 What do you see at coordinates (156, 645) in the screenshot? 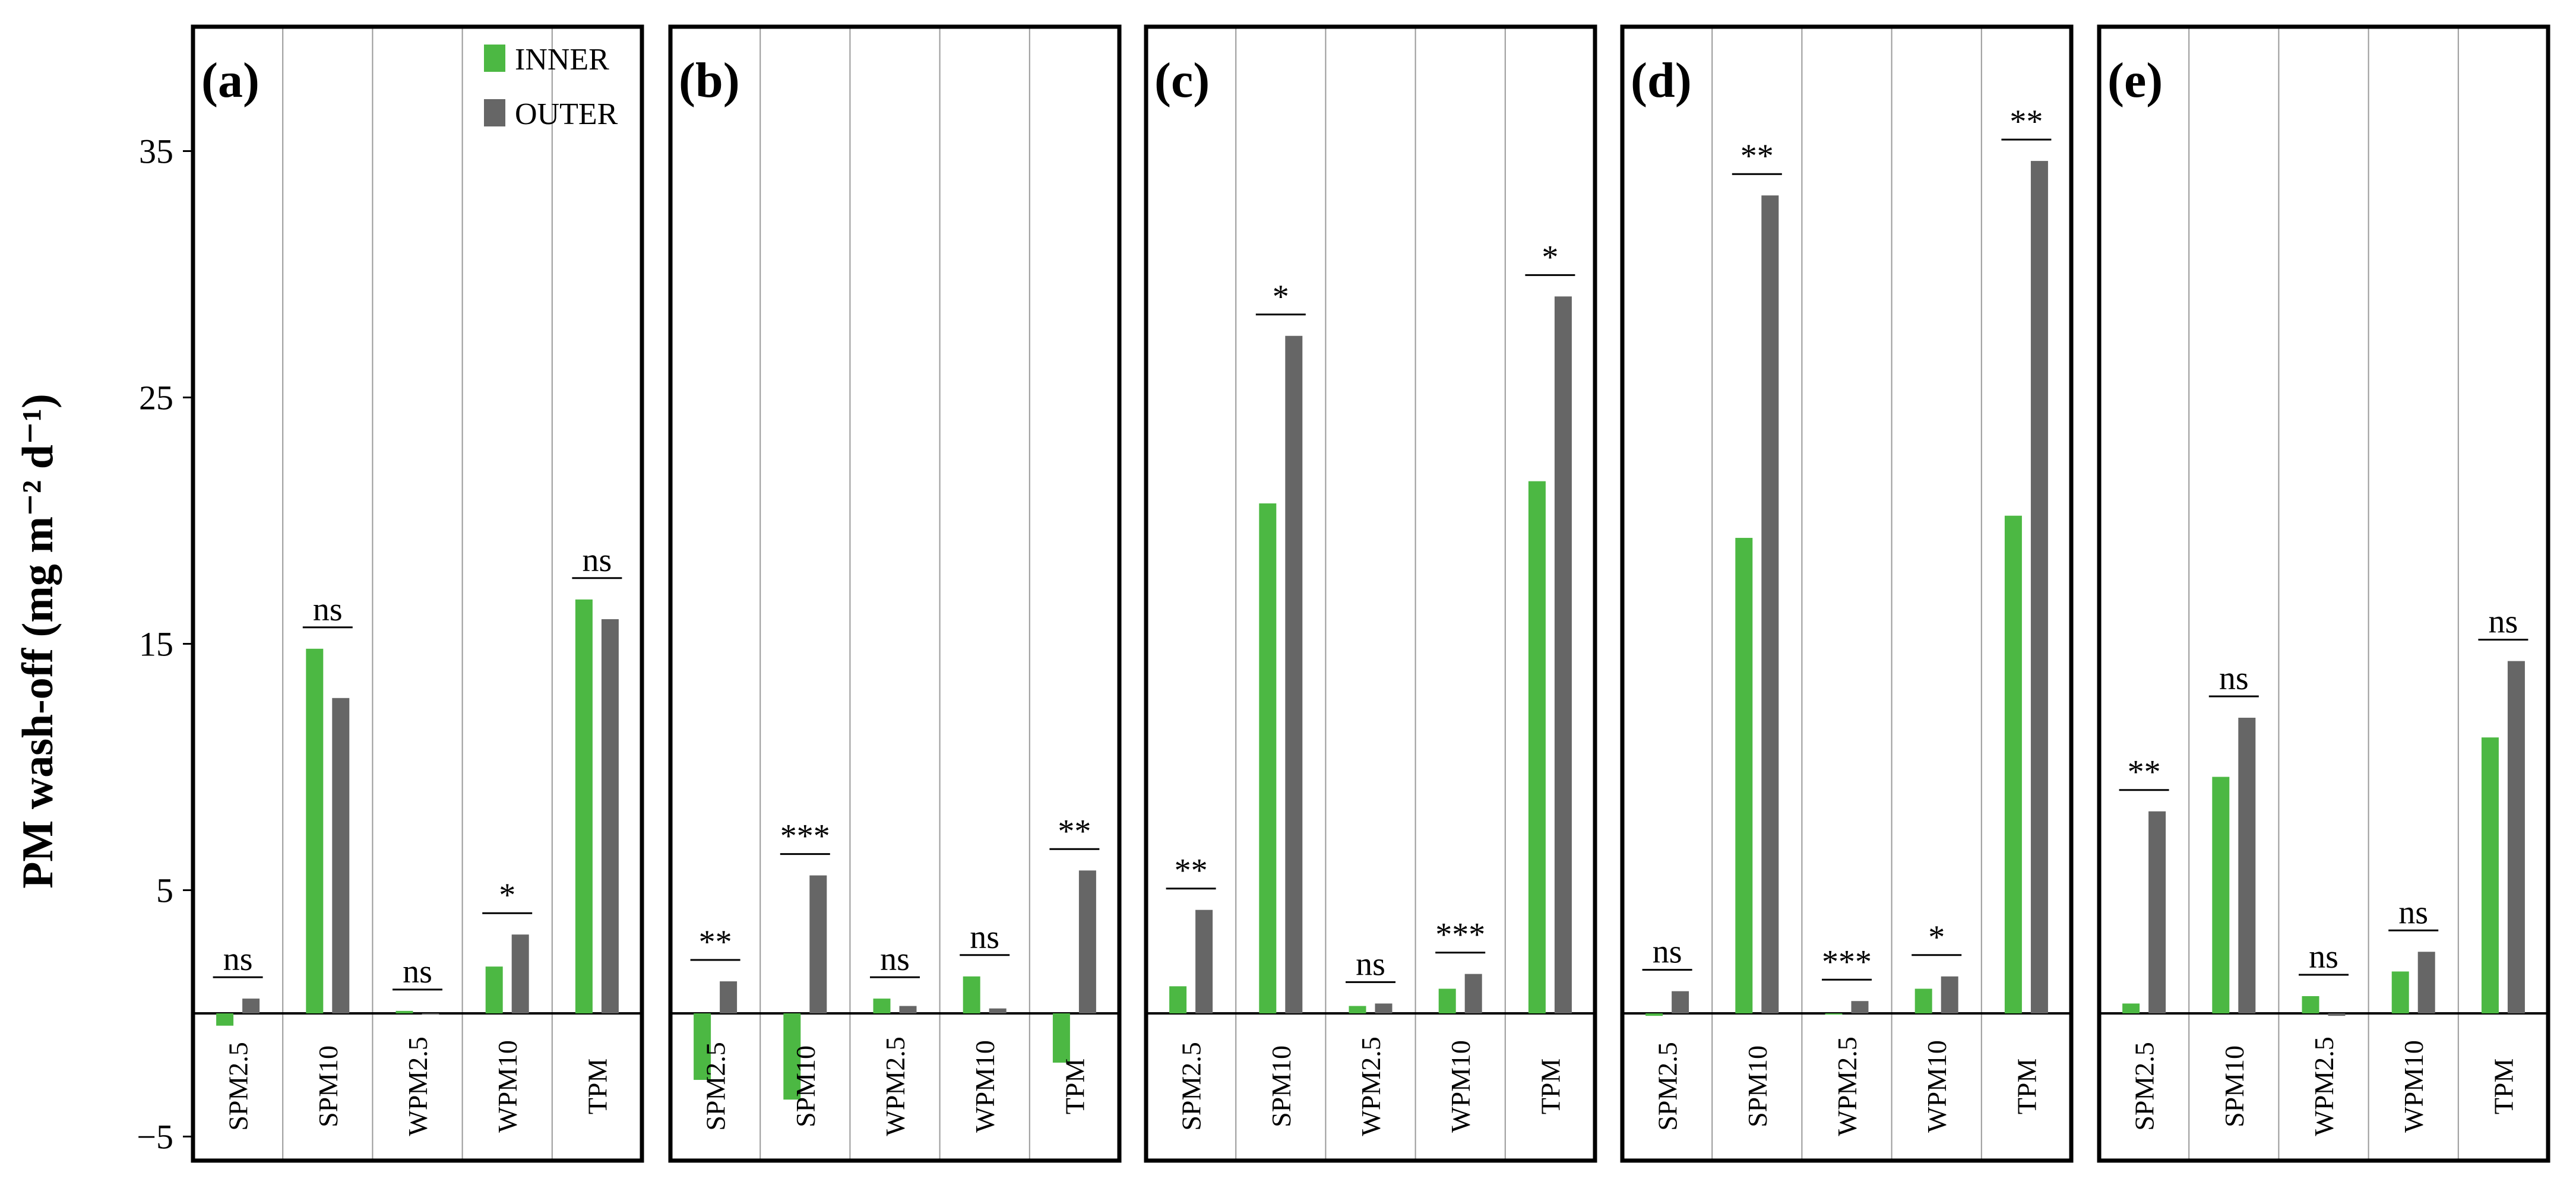
I see `y-tick-label: 15` at bounding box center [156, 645].